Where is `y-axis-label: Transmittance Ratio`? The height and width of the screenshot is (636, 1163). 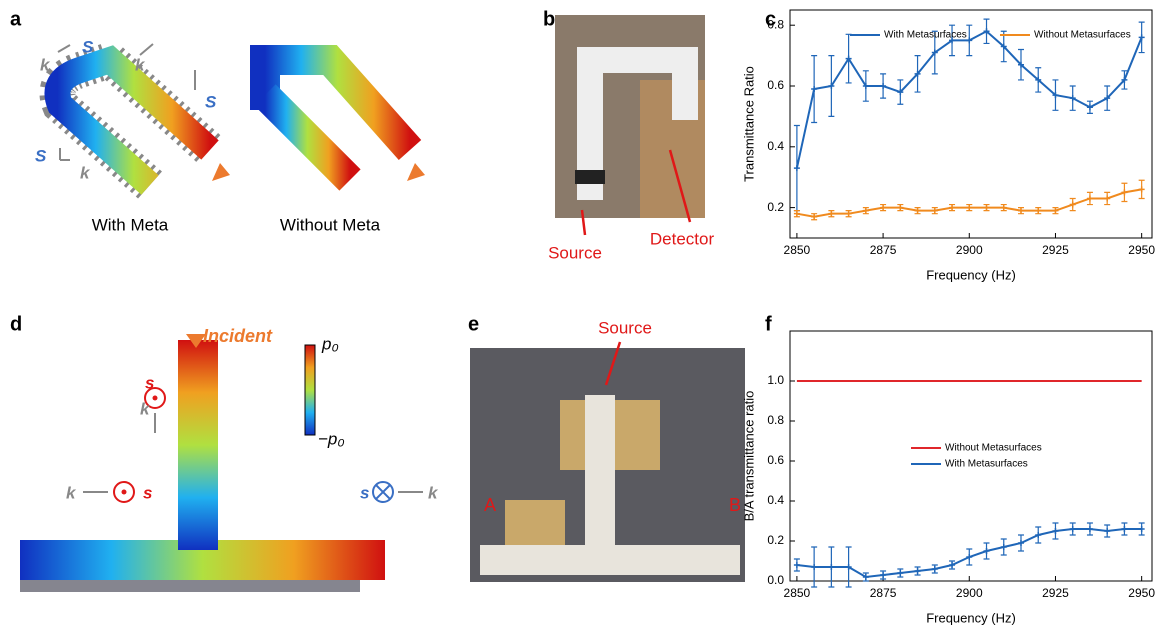
y-axis-label: Transmittance Ratio is located at coordinates (748, 124).